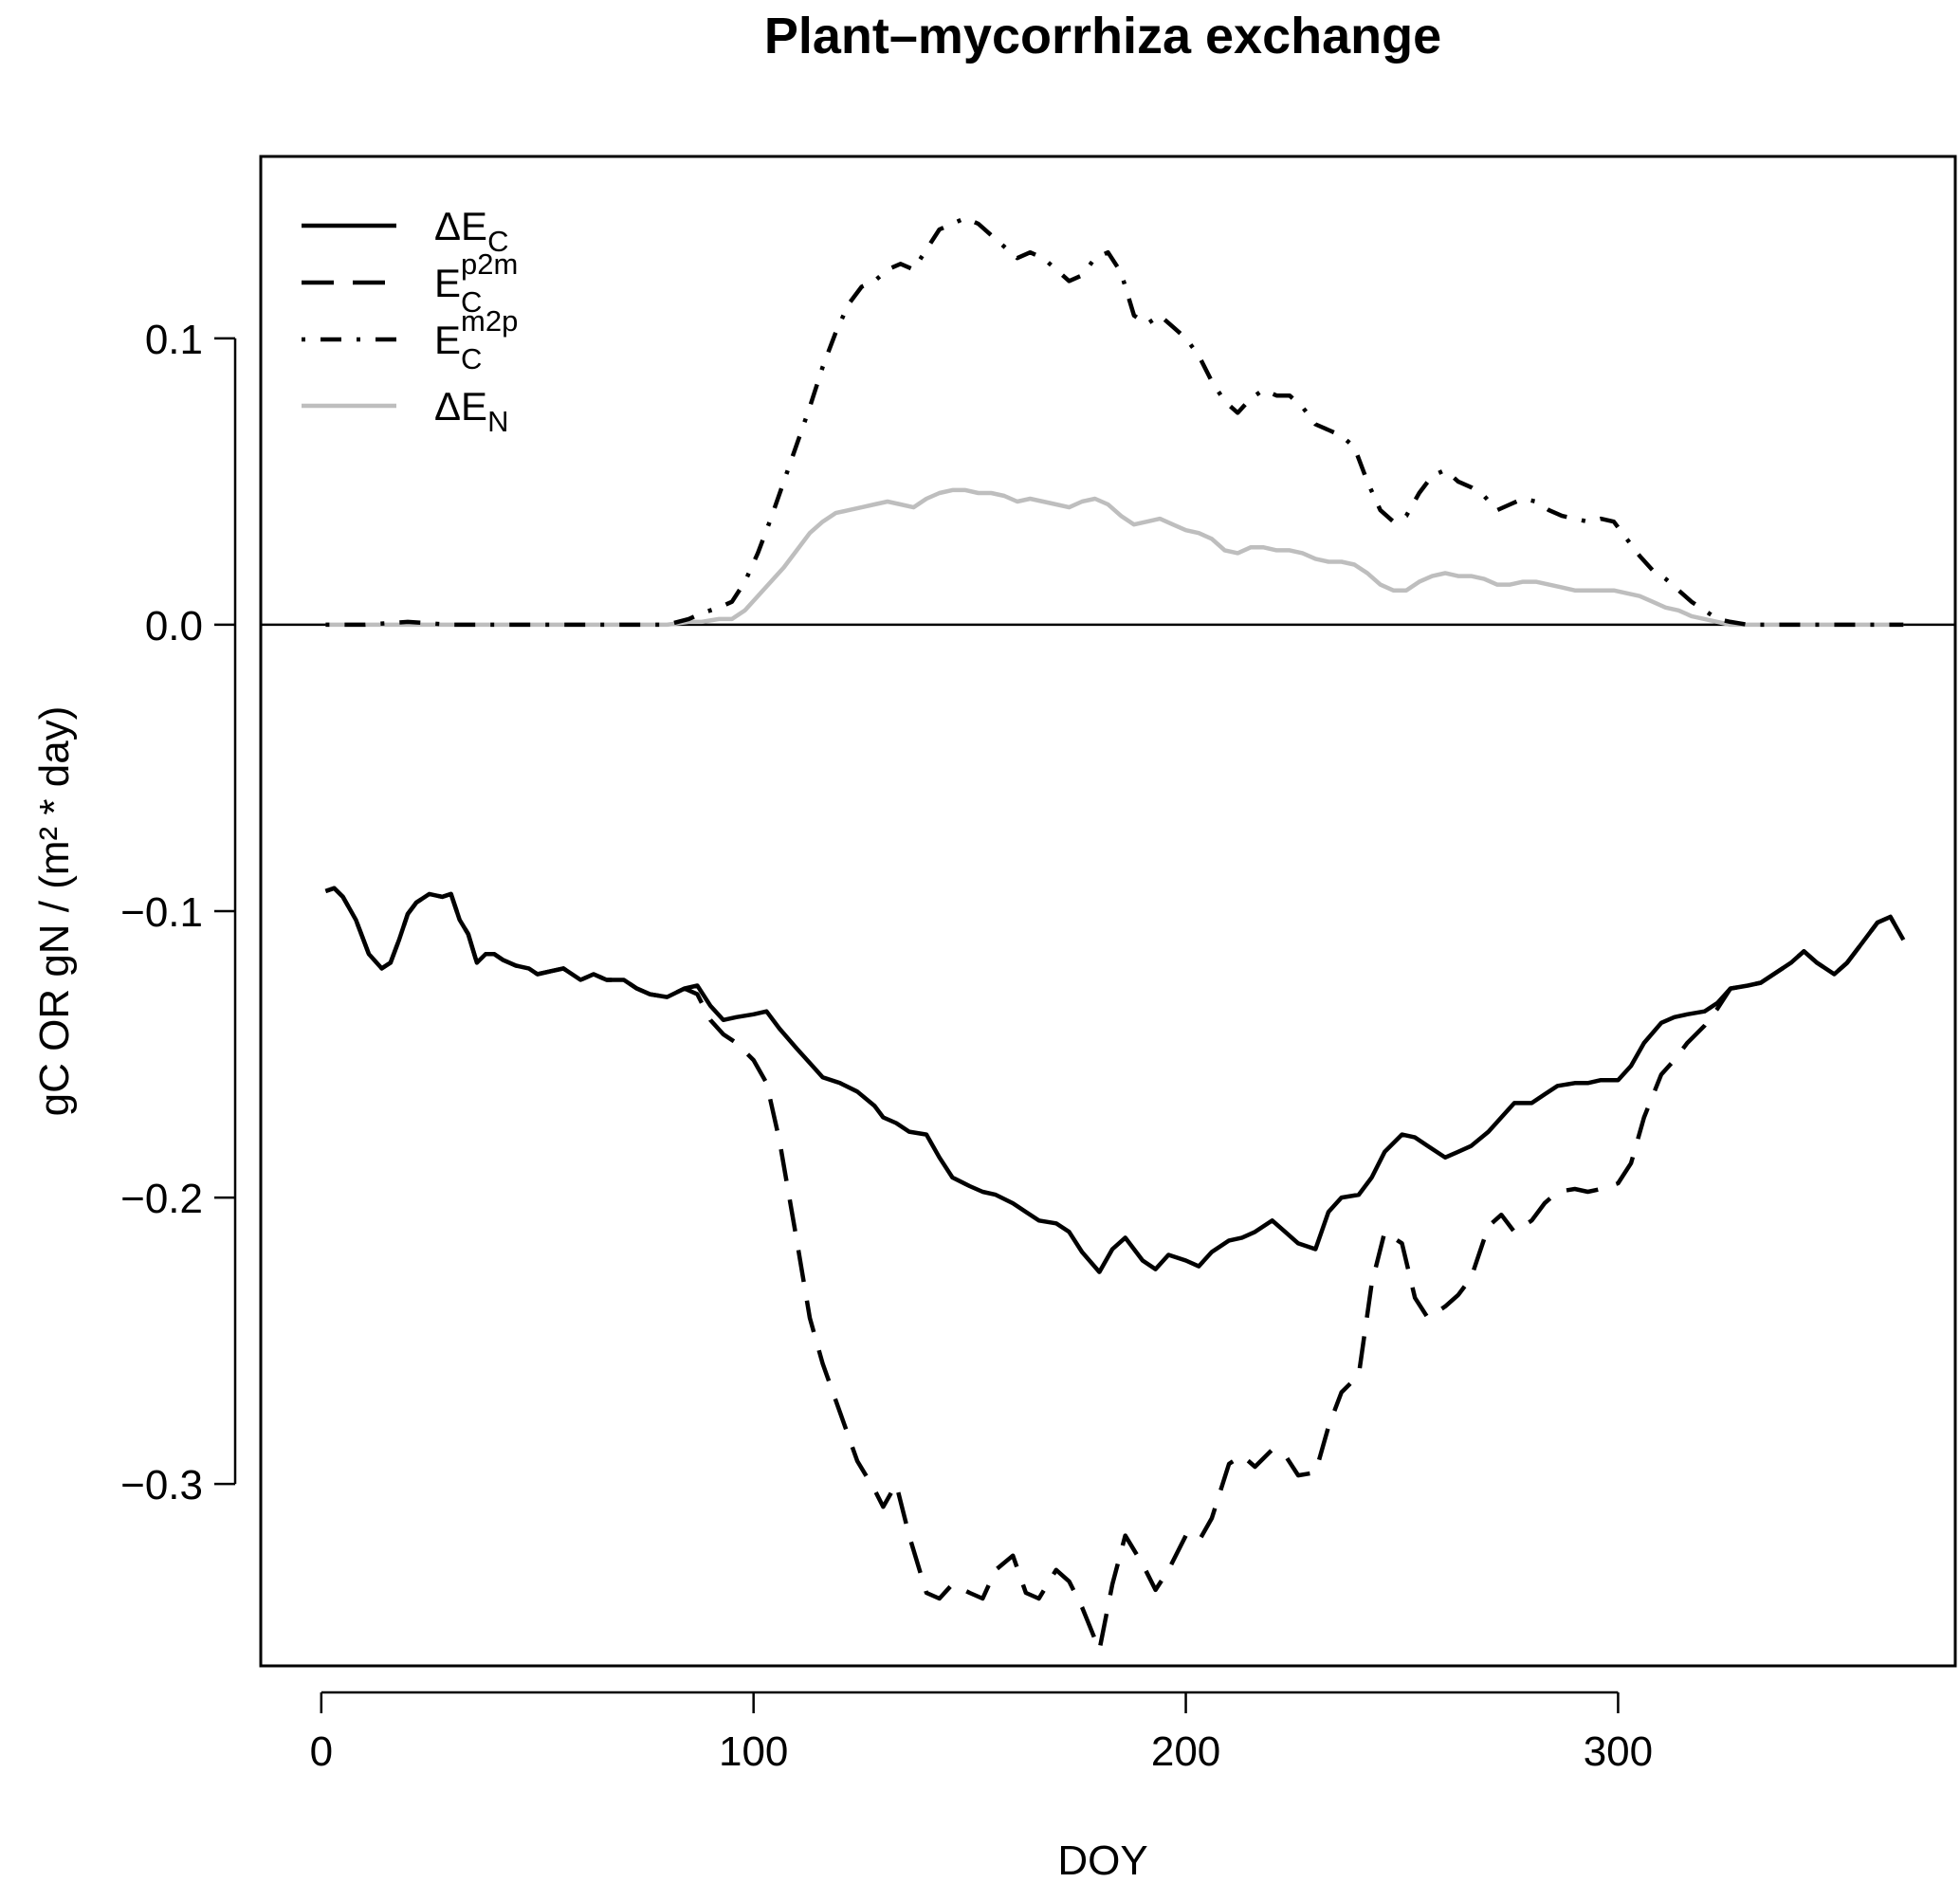 The width and height of the screenshot is (1960, 1901). Describe the element at coordinates (1618, 1751) in the screenshot. I see `x-tick-label: 300` at that location.